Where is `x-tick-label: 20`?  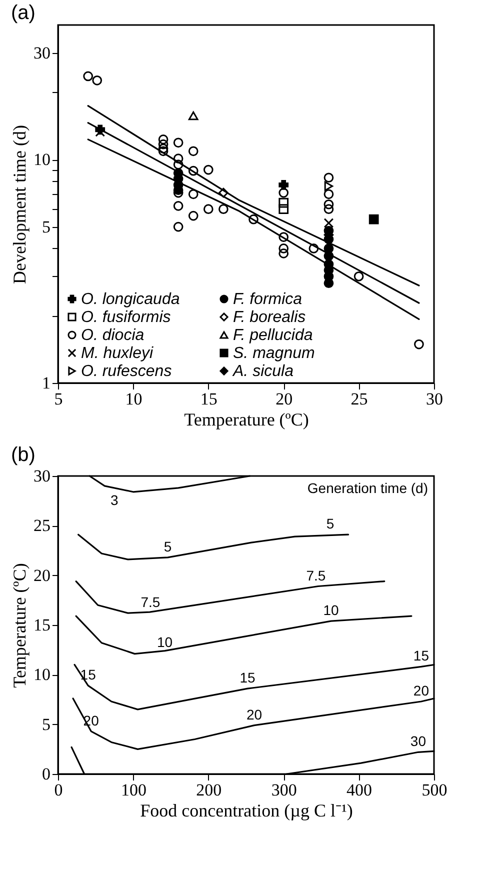 x-tick-label: 20 is located at coordinates (284, 399).